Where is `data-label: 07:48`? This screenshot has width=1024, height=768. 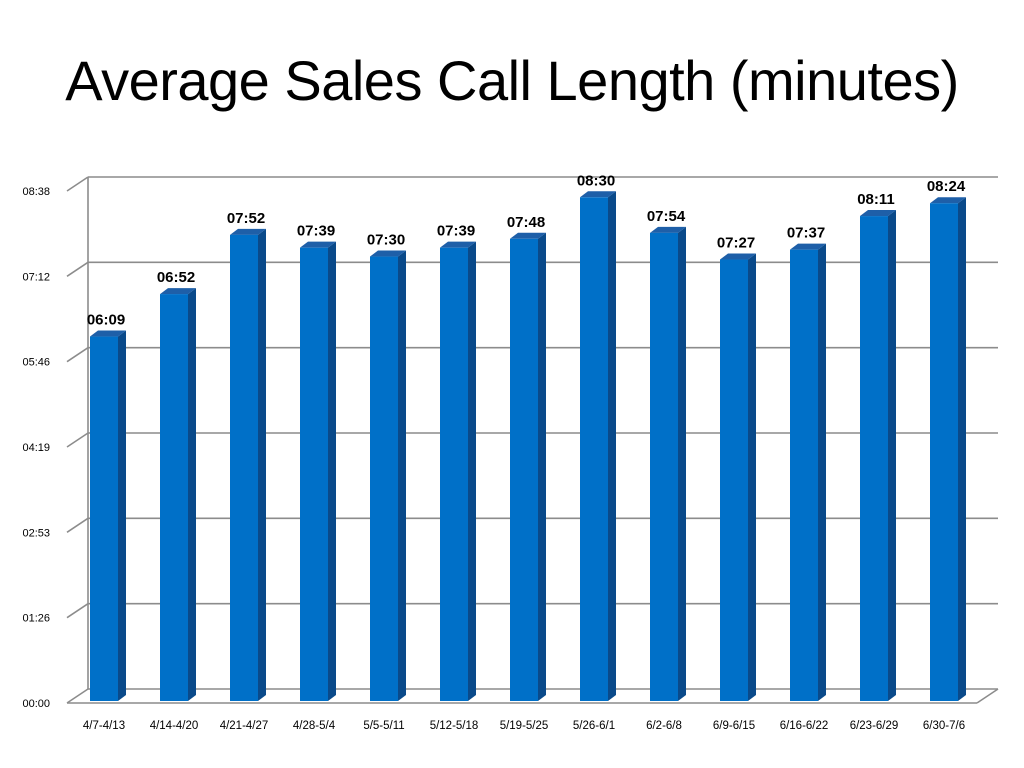
data-label: 07:48 is located at coordinates (526, 222).